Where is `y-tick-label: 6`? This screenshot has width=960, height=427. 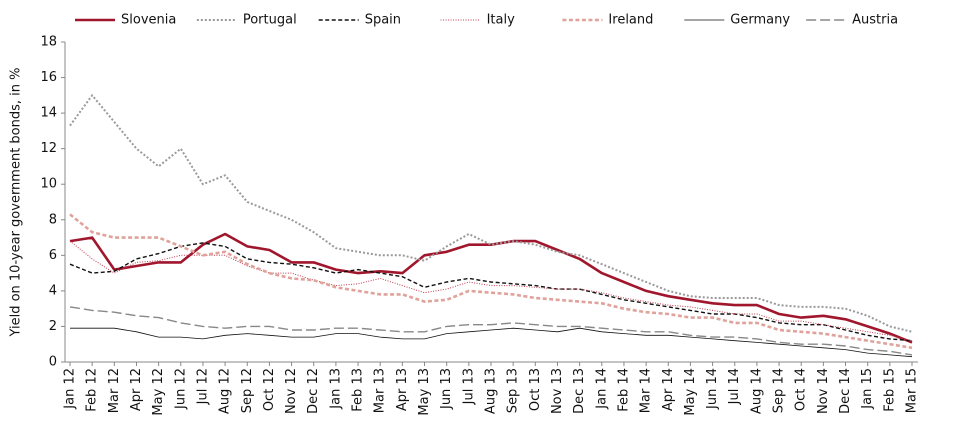
y-tick-label: 6 is located at coordinates (53, 255).